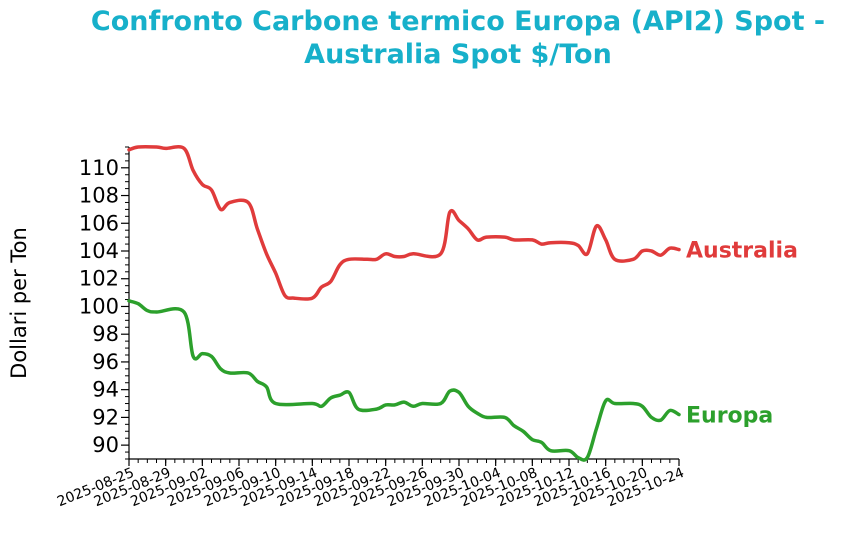 The image size is (862, 544). Describe the element at coordinates (729, 416) in the screenshot. I see `series-label-europa: Europa` at that location.